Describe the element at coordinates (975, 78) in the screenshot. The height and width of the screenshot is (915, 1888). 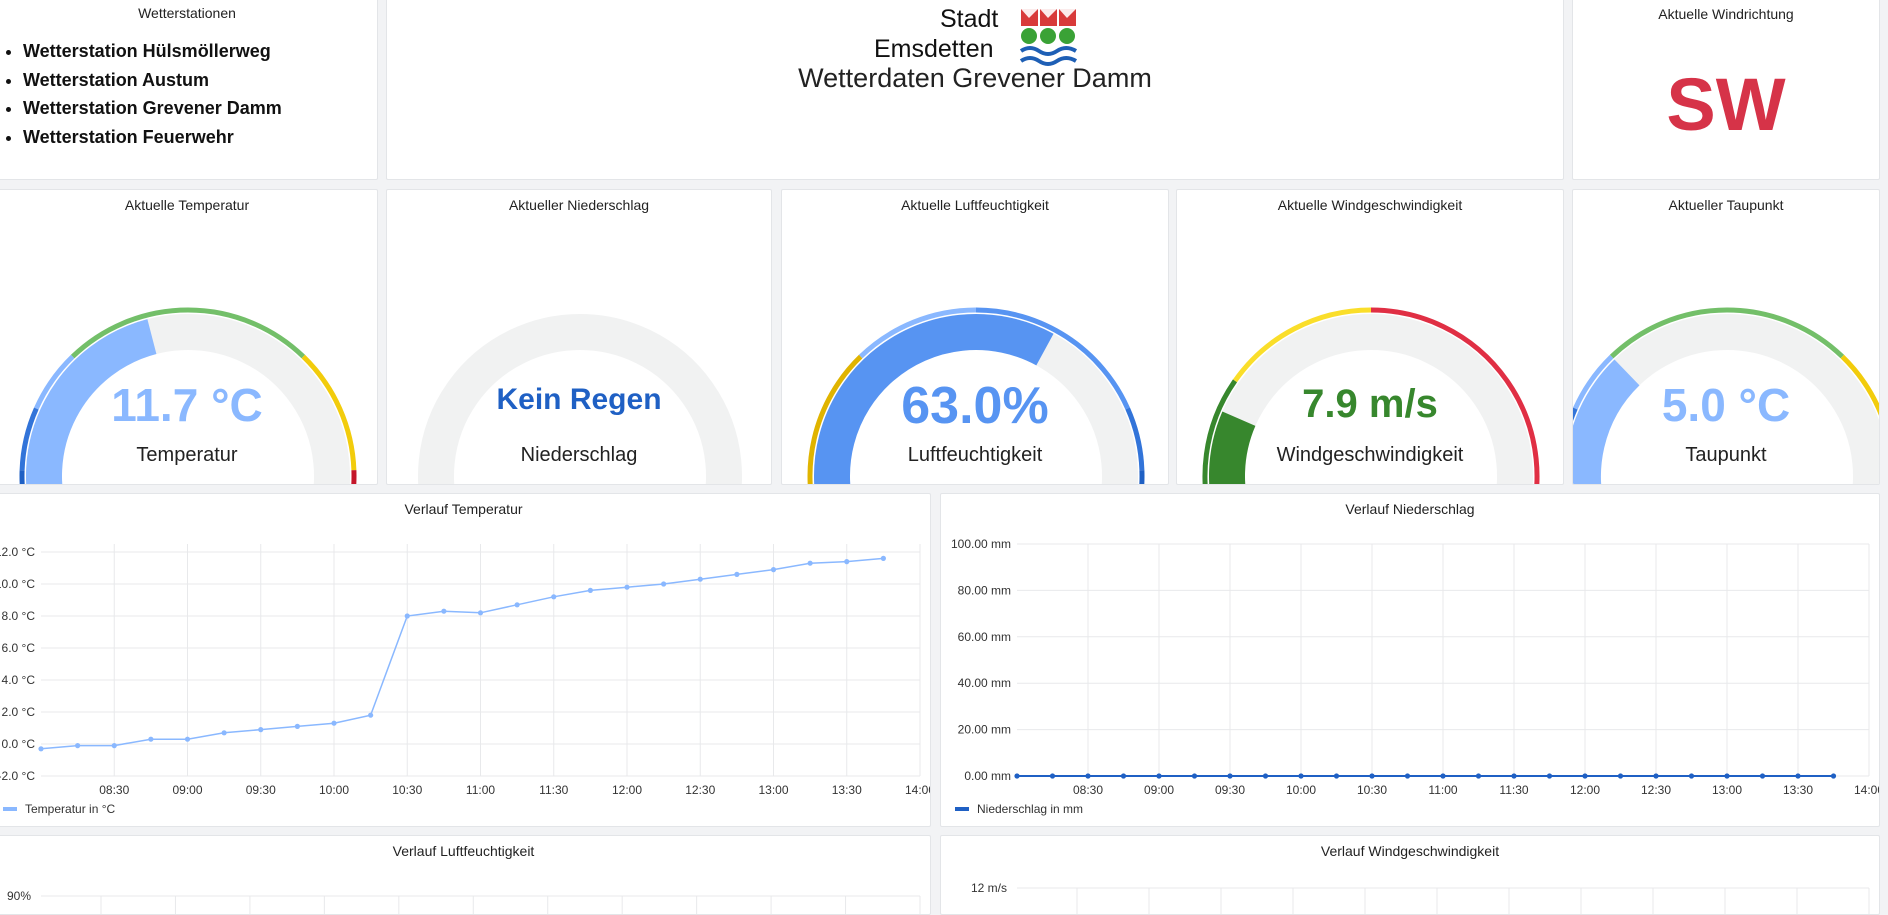
I see `page-subtitle: Wetterdaten Grevener Damm` at that location.